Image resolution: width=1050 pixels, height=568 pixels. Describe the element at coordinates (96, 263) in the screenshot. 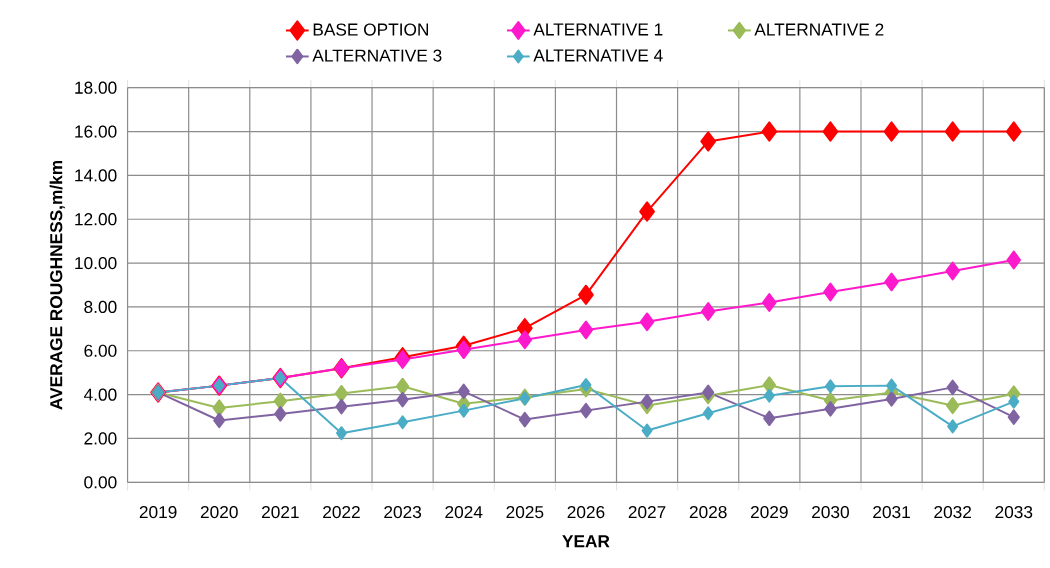

I see `y-tick-label: 10.00` at that location.